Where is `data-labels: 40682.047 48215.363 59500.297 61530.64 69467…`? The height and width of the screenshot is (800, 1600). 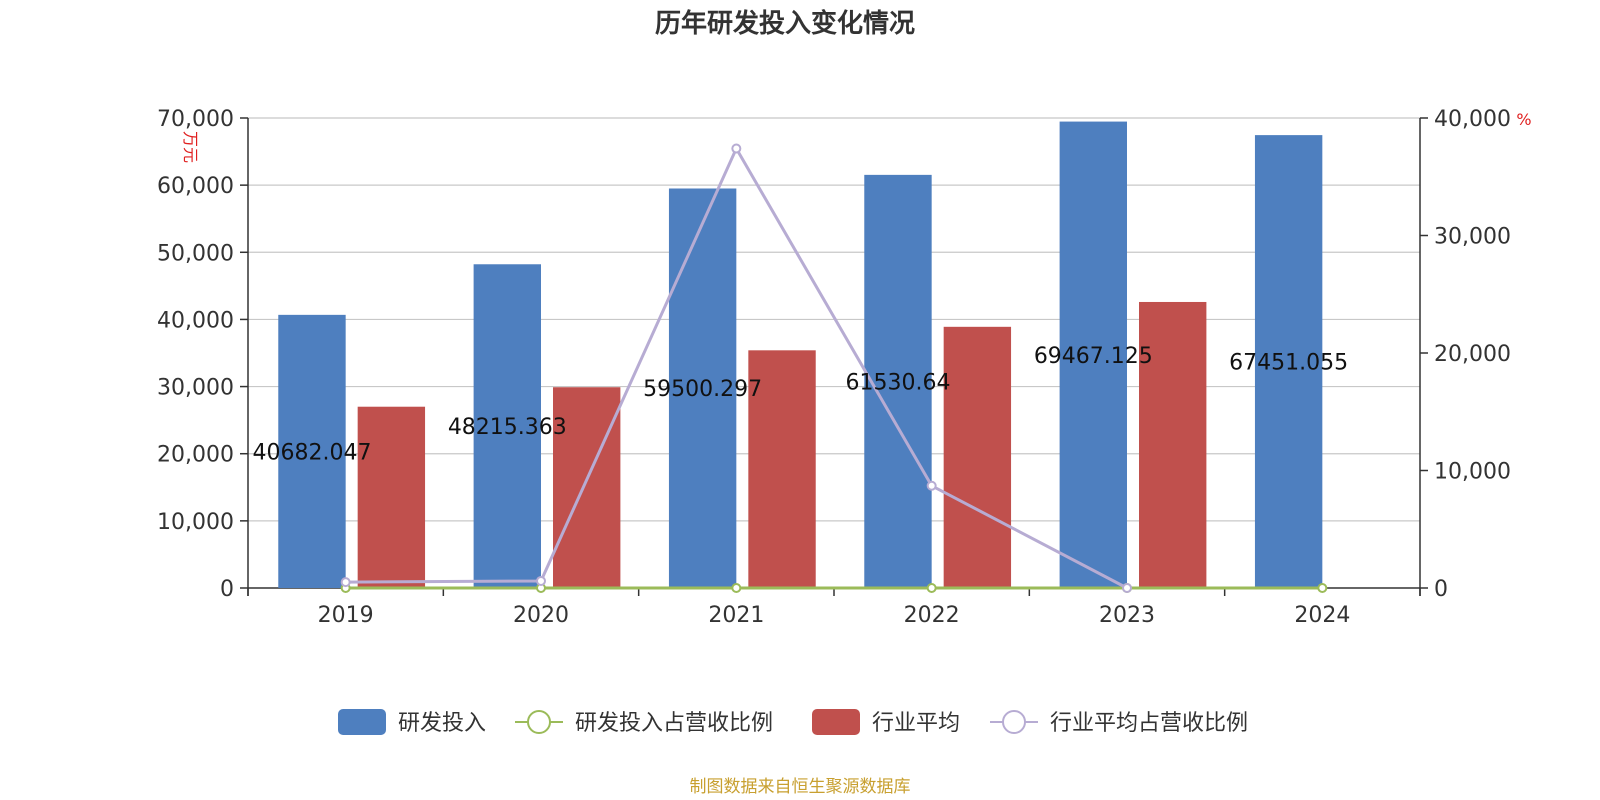
data-labels: 40682.047 48215.363 59500.297 61530.64 69467… is located at coordinates (800, 405).